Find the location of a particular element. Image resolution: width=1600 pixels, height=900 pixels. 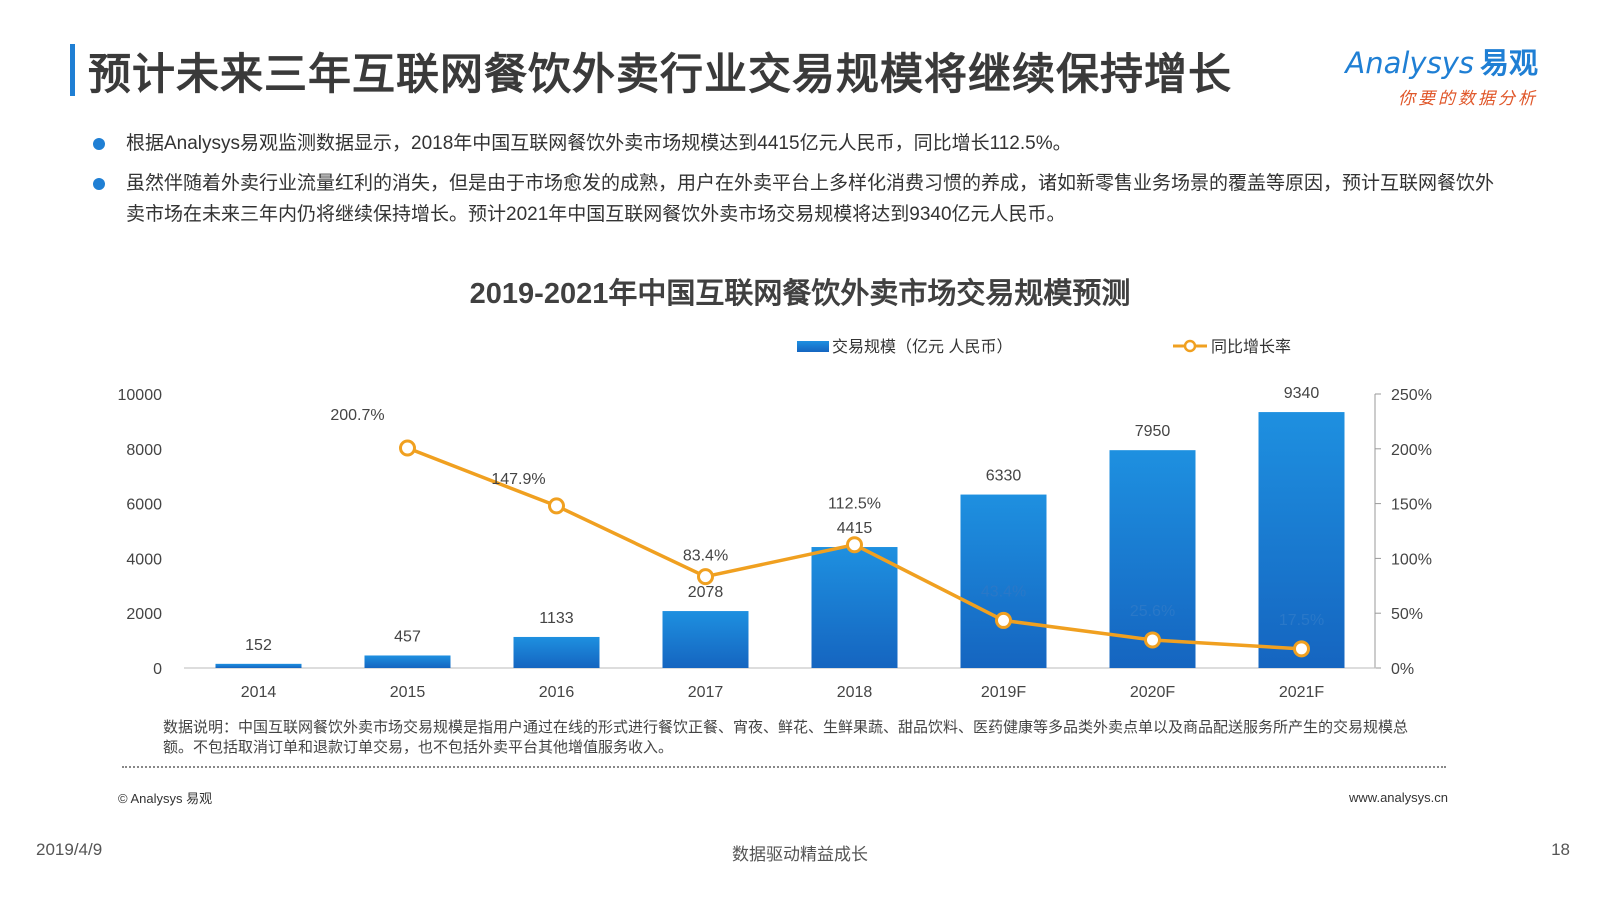

bar-value-label: 1133 is located at coordinates (556, 618).